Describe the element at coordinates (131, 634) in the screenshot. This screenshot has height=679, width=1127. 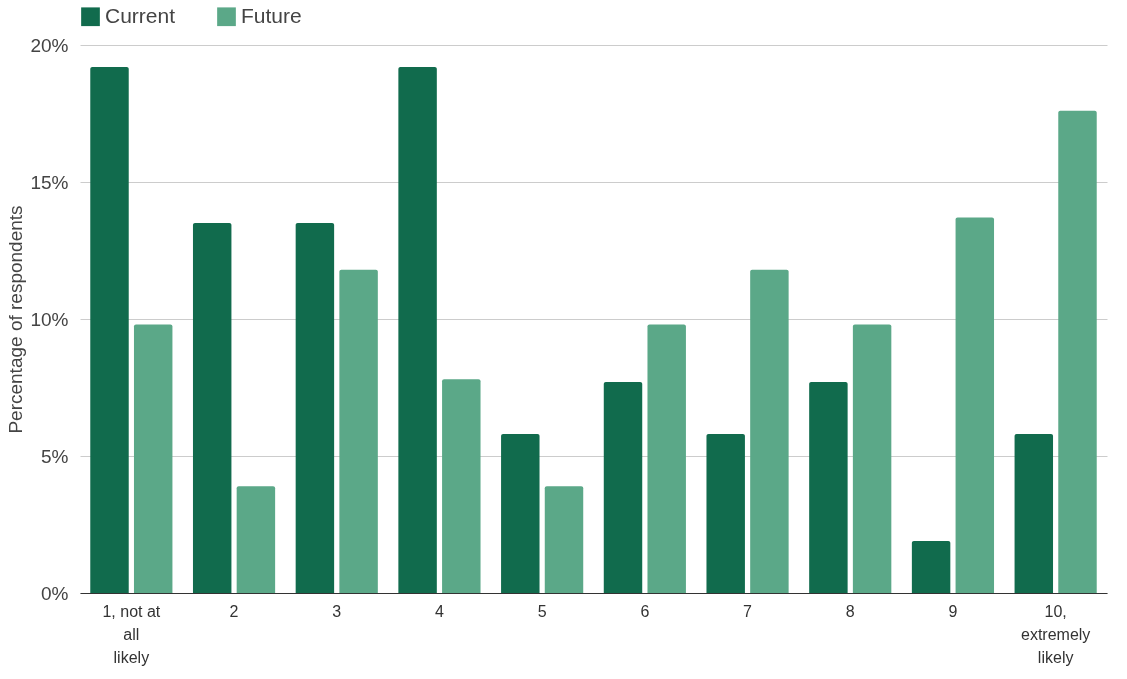
I see `x-tick-label: 1, not at all likely` at that location.